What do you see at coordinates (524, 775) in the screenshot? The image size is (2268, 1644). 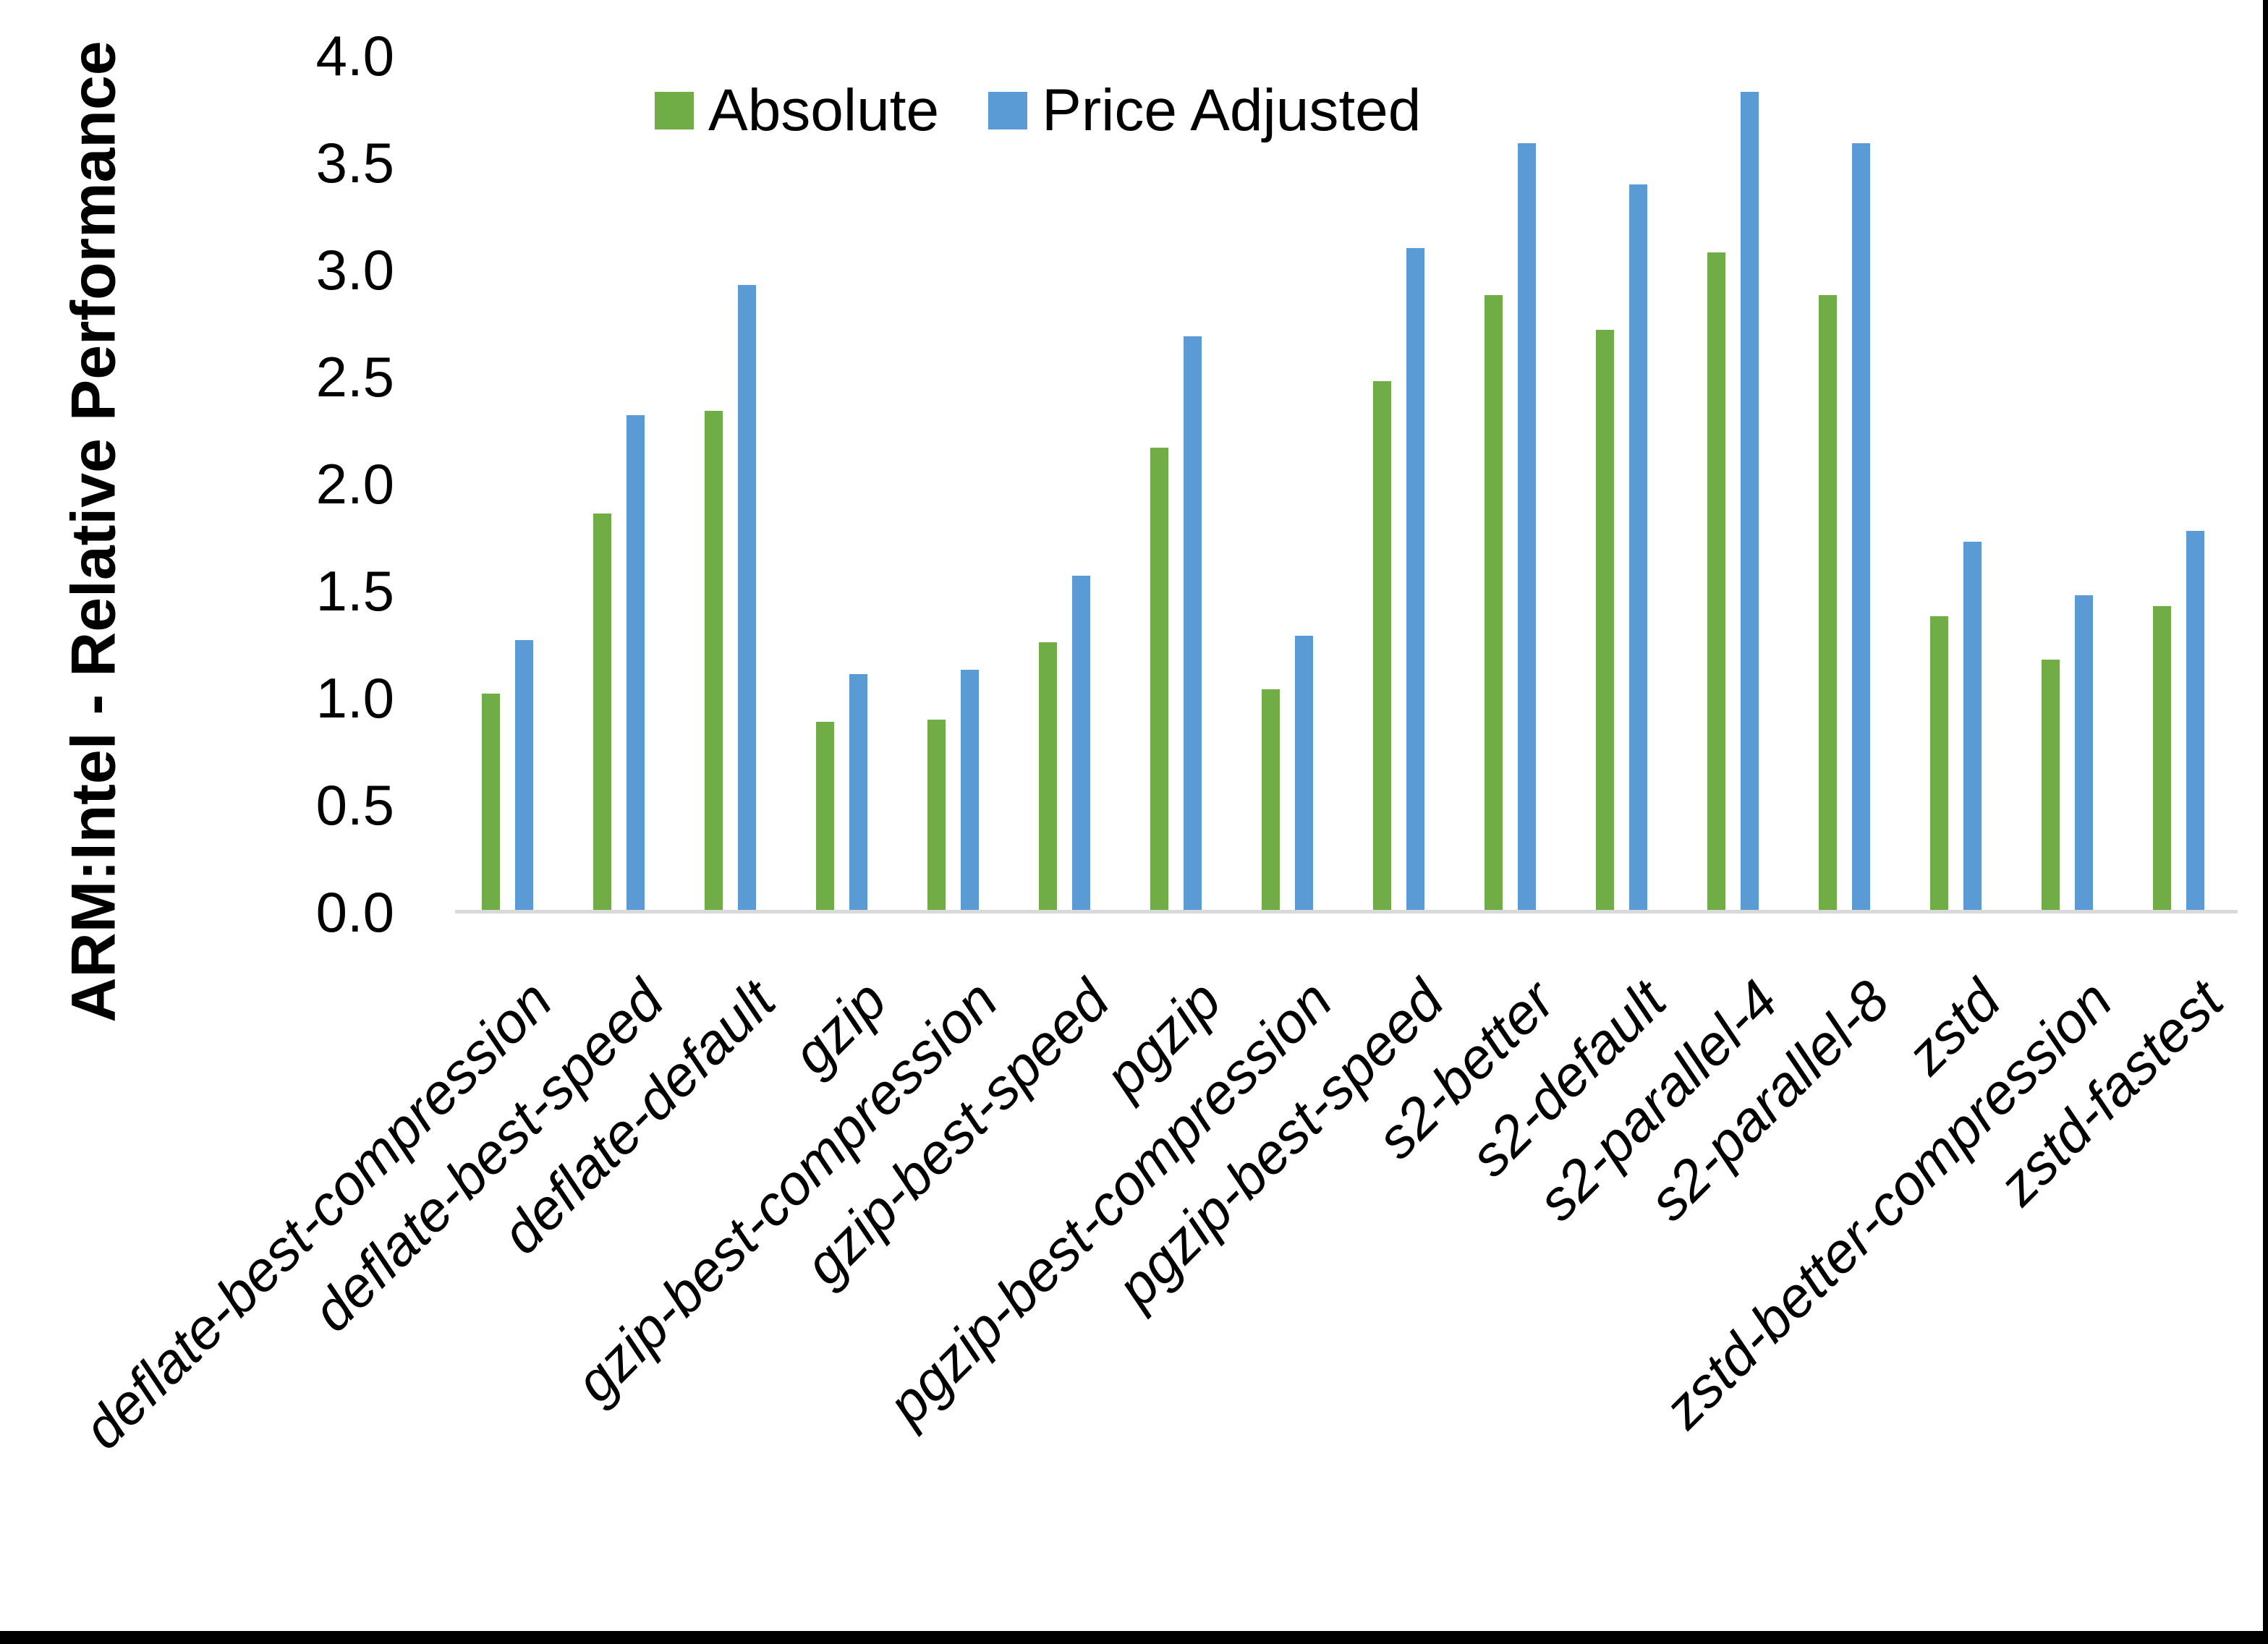 I see `bar-price-adjusted-deflate-best-compression` at bounding box center [524, 775].